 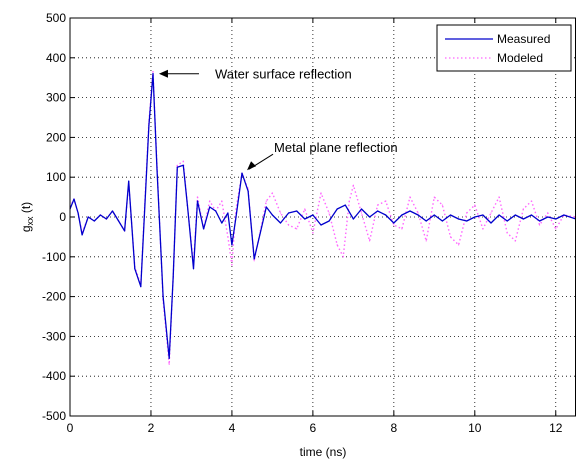 What do you see at coordinates (56, 98) in the screenshot?
I see `y-tick-label: 300` at bounding box center [56, 98].